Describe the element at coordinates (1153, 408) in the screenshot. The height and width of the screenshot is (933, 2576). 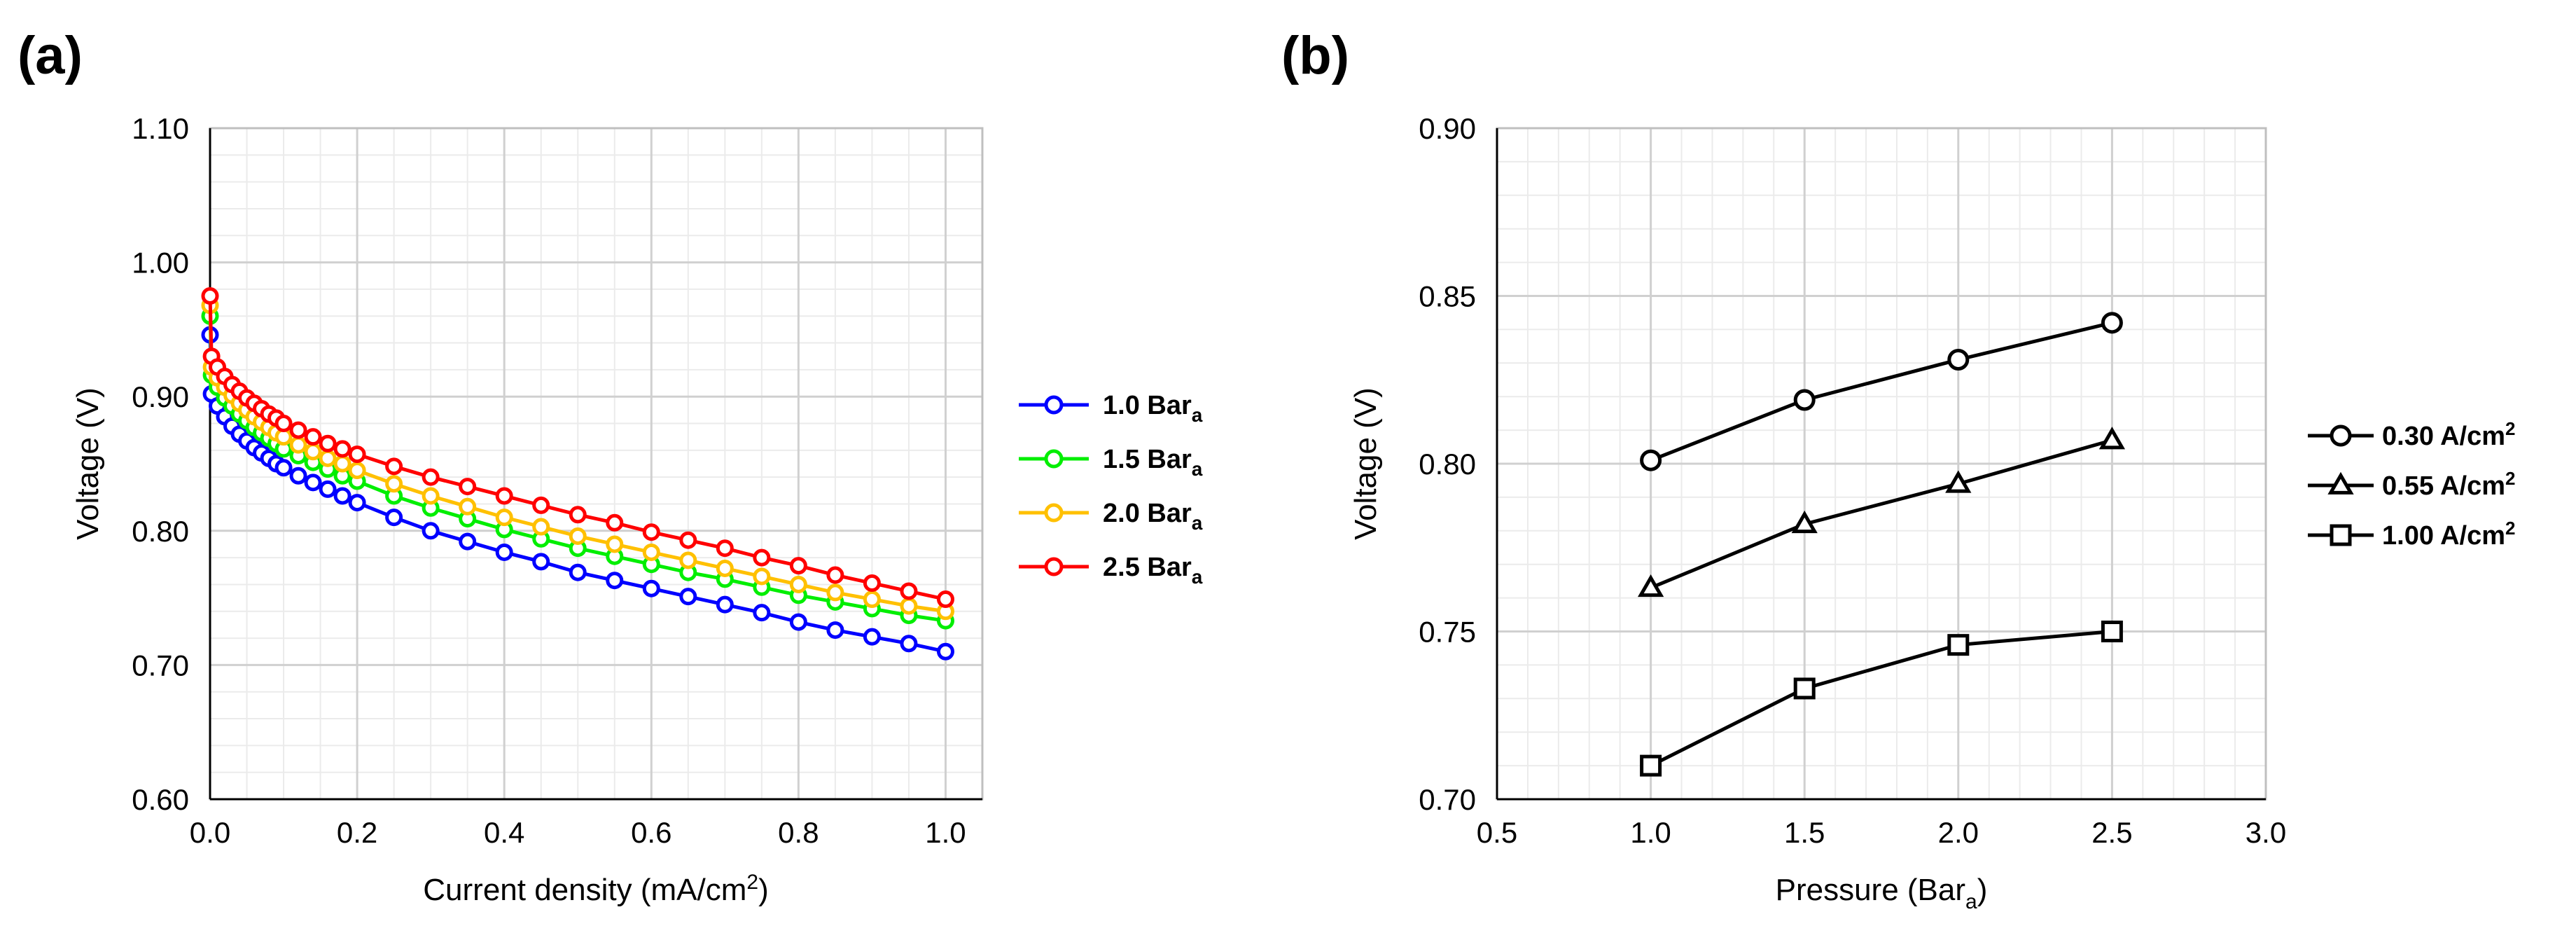
I see `legend-label: 1.0 Bara` at that location.